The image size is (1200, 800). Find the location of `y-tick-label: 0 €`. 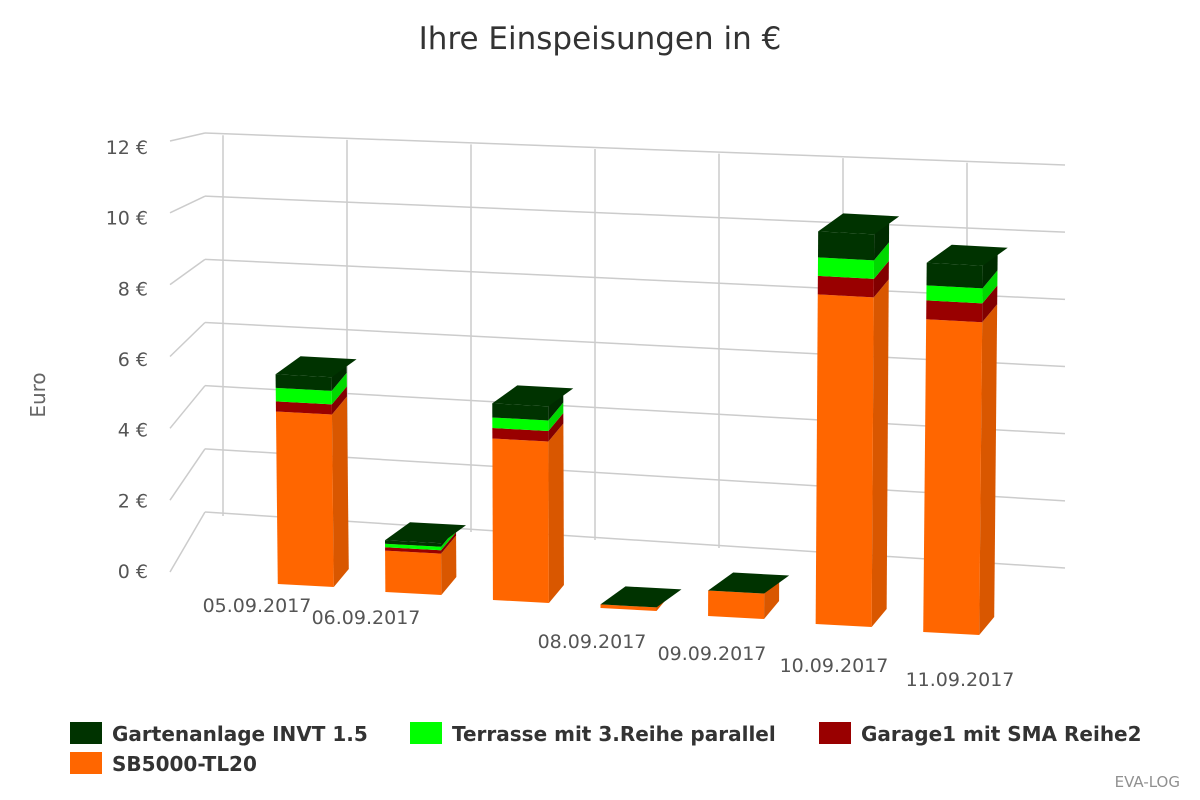

y-tick-label: 0 € is located at coordinates (133, 572).